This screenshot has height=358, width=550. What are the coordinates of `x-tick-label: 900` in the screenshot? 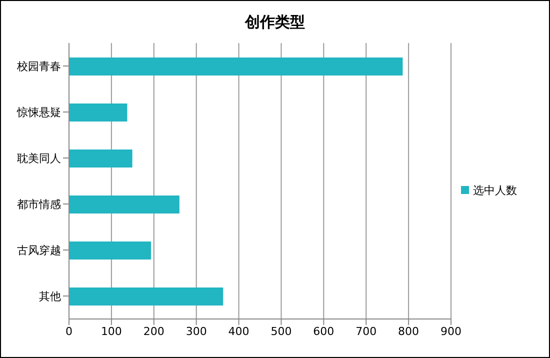 It's located at (451, 331).